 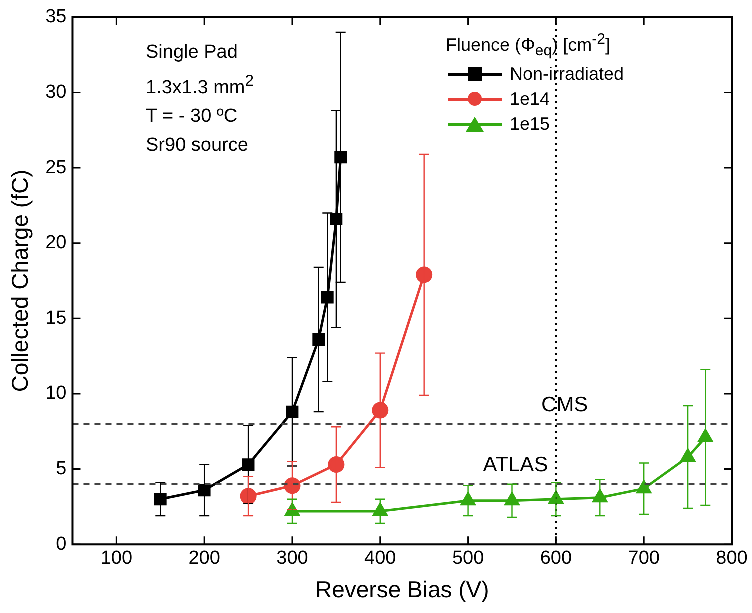 What do you see at coordinates (468, 559) in the screenshot?
I see `x-tick-label: 500` at bounding box center [468, 559].